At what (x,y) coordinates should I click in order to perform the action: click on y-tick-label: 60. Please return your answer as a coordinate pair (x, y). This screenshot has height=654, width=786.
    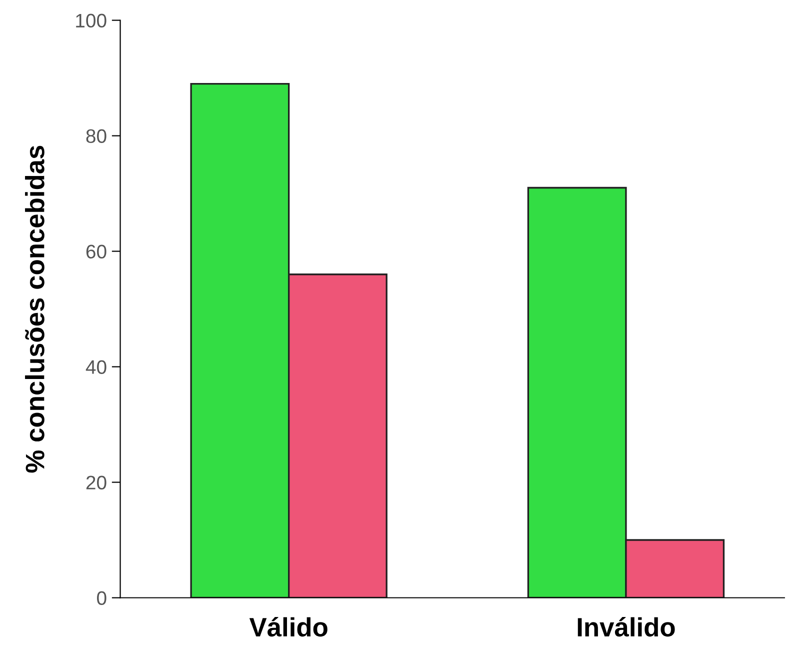
    Looking at the image, I should click on (96, 251).